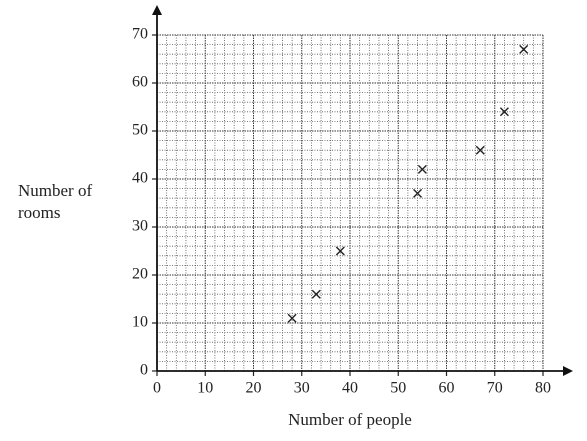 This screenshot has height=441, width=587. Describe the element at coordinates (140, 82) in the screenshot. I see `y-tick-label: 60` at that location.